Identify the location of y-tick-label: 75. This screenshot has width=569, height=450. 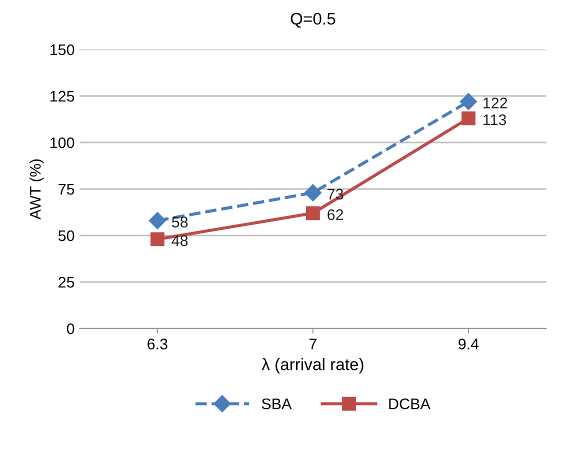
(66, 189).